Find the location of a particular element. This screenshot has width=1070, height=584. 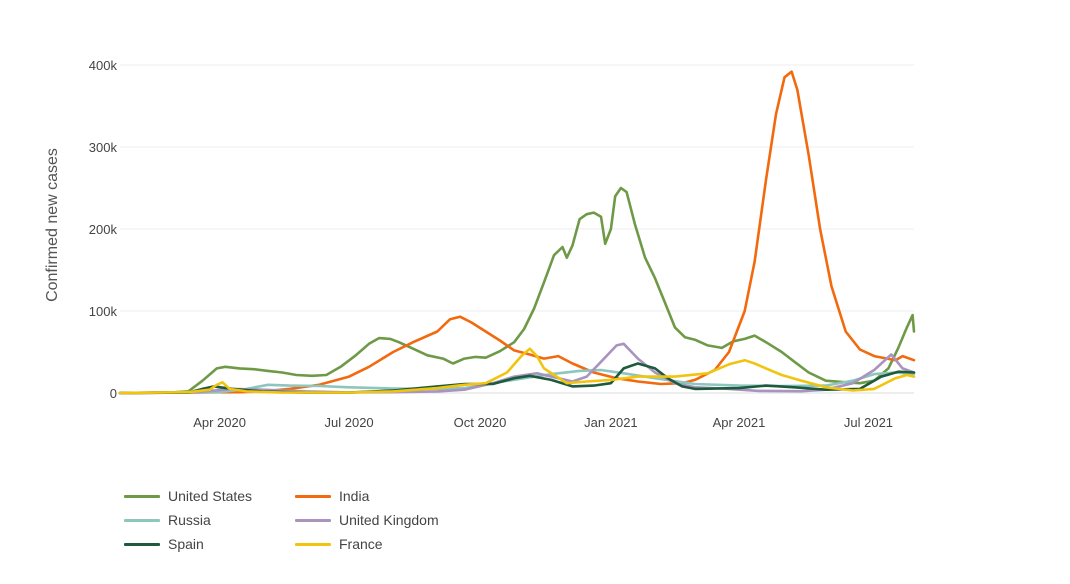

legend-item: Russia is located at coordinates (167, 520).